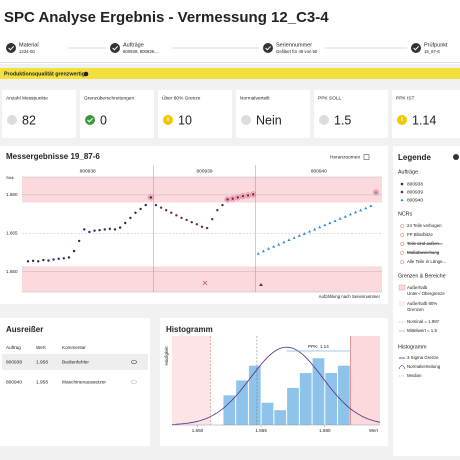 Image resolution: width=460 pixels, height=460 pixels. What do you see at coordinates (417, 287) in the screenshot?
I see `legend-item: Außerhalb` at bounding box center [417, 287].